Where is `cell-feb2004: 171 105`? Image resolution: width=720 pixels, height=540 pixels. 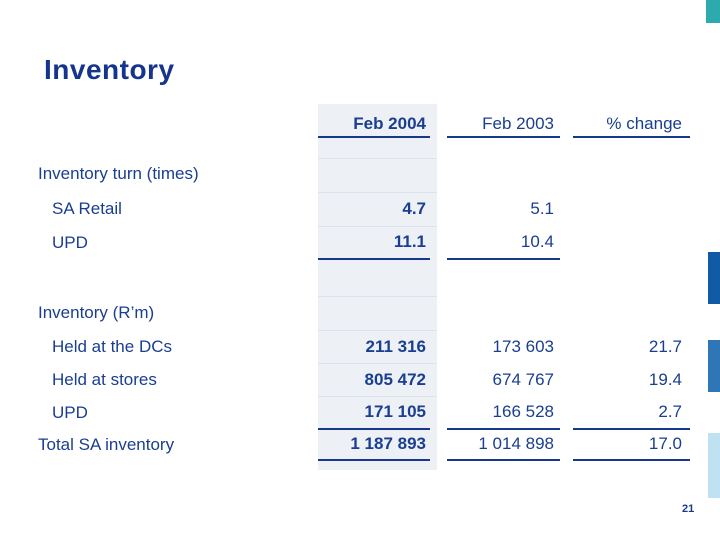 cell-feb2004: 171 105 is located at coordinates (374, 412).